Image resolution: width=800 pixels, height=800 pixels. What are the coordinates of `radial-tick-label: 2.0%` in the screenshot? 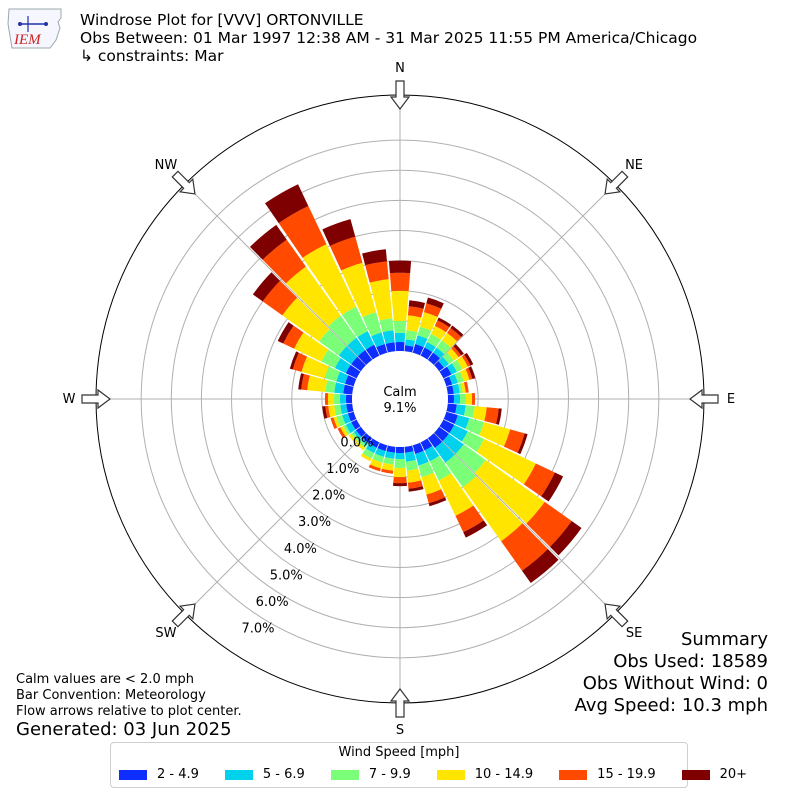 It's located at (328, 496).